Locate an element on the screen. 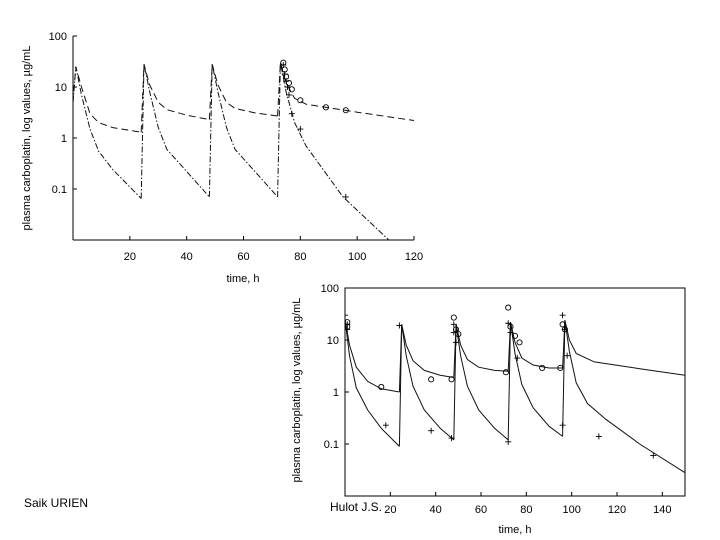 This screenshot has height=540, width=720. credit-right: Hulot J.S. is located at coordinates (356, 507).